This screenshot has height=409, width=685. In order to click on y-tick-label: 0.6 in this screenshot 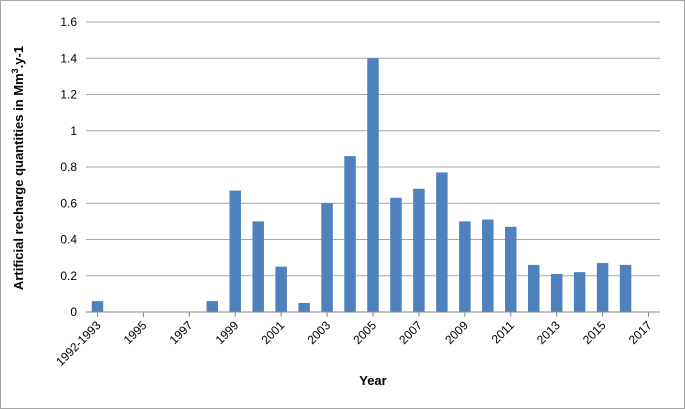, I will do `click(68, 203)`.